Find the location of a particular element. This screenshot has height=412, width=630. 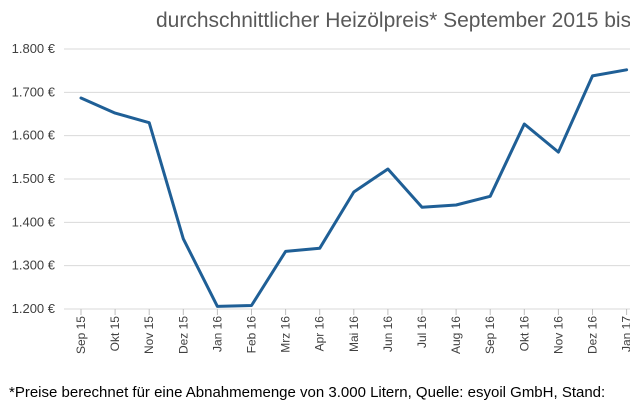

y-tick-label: 1.500 € is located at coordinates (34, 178).